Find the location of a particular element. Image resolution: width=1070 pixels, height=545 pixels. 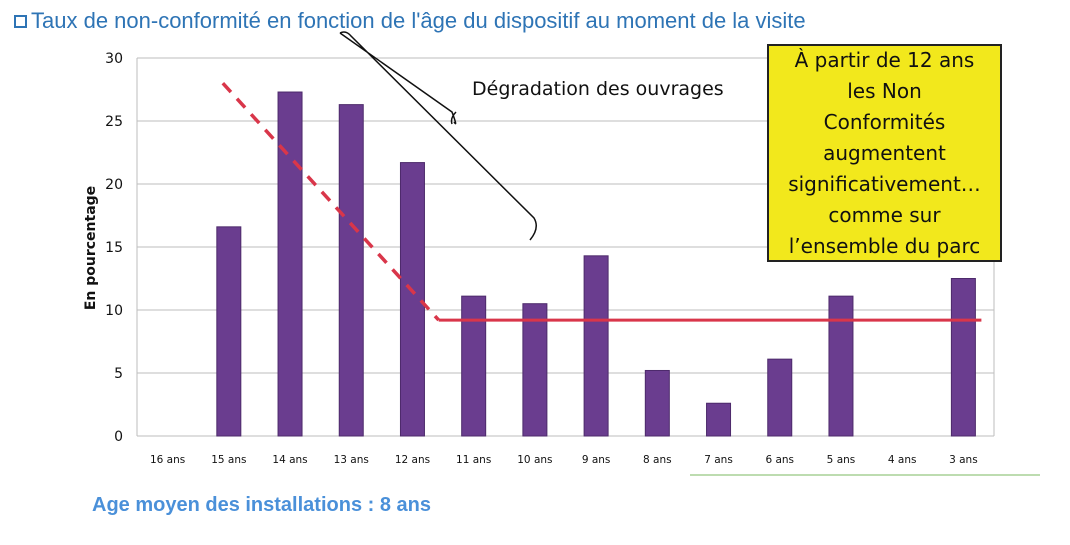

x-tick-label: 9 ans is located at coordinates (596, 460).